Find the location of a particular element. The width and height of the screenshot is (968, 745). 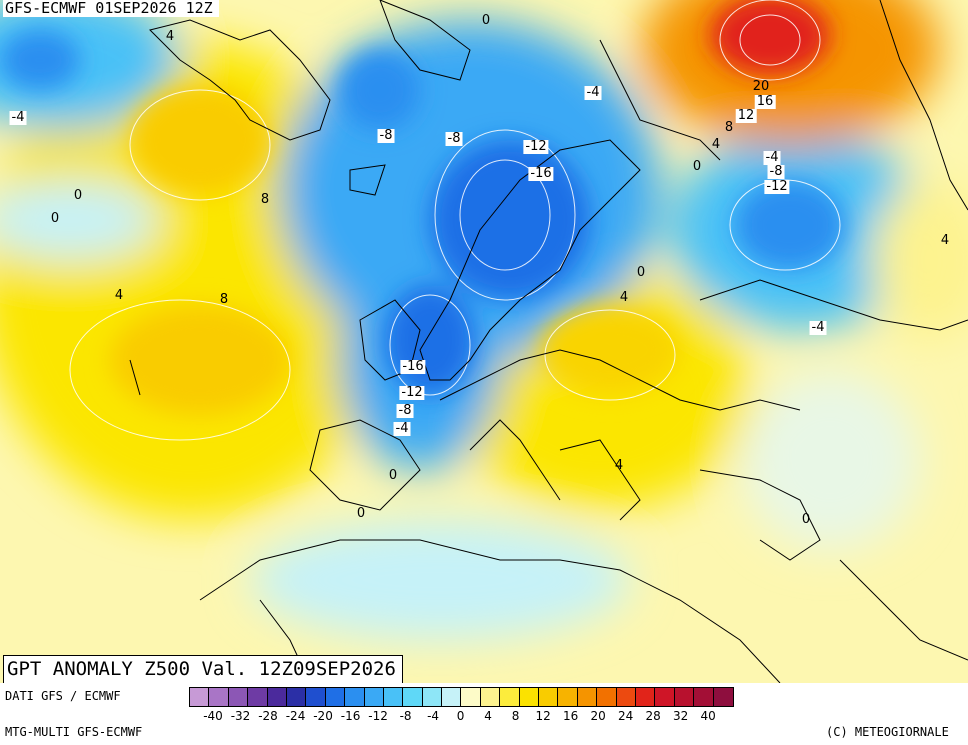

colorbar-tick-label: -28 is located at coordinates (268, 716).